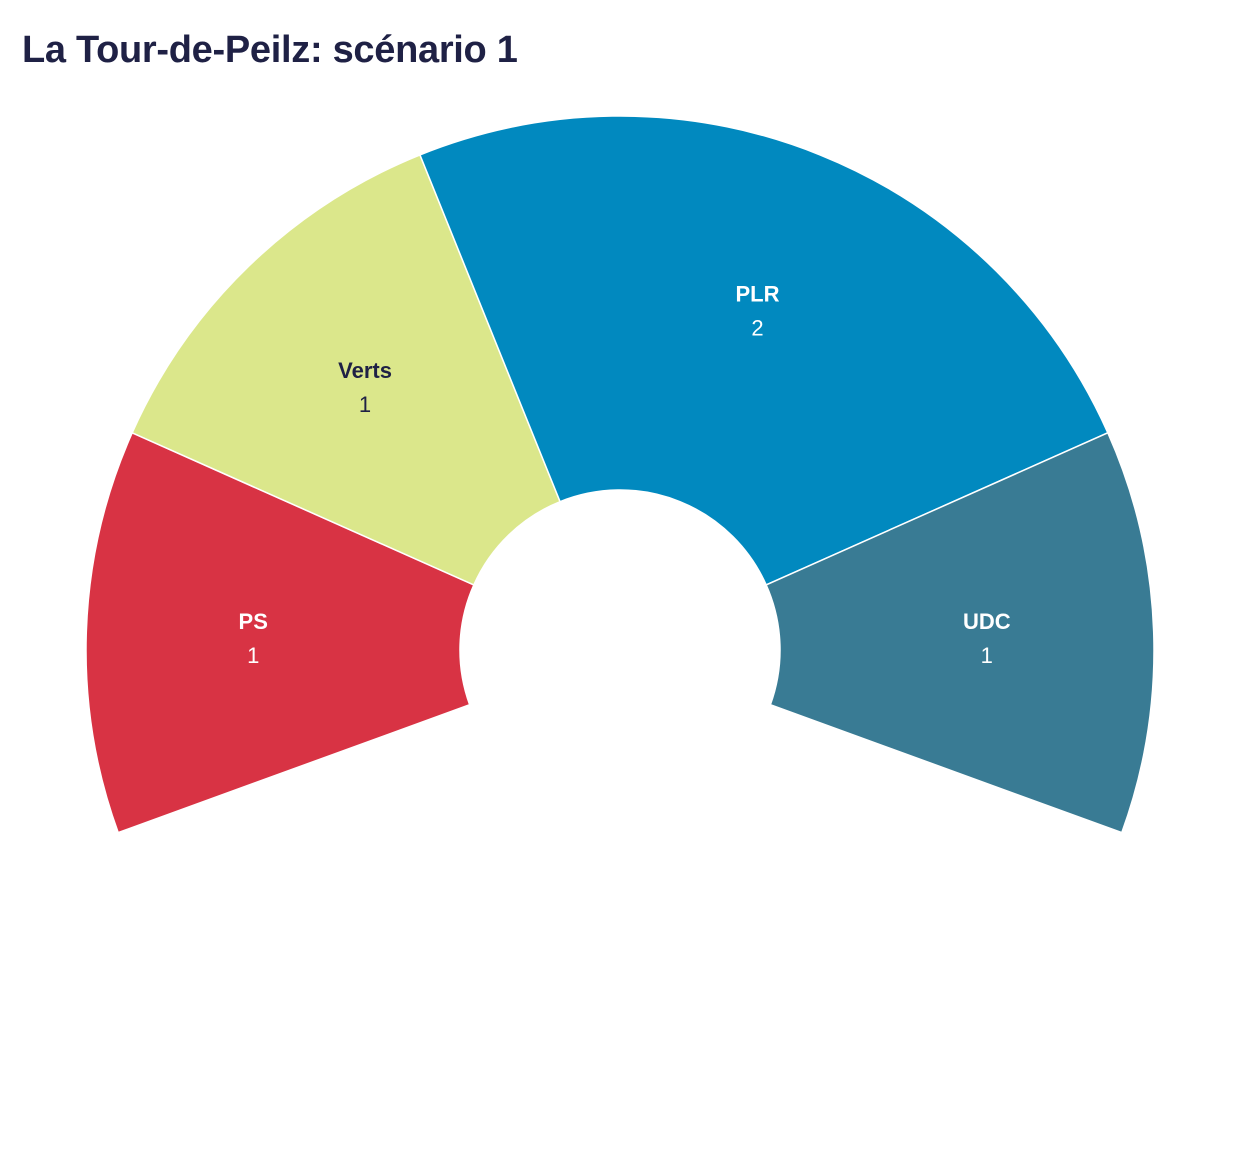 Image resolution: width=1240 pixels, height=1172 pixels. Describe the element at coordinates (365, 370) in the screenshot. I see `segment-label-verts: Verts` at that location.